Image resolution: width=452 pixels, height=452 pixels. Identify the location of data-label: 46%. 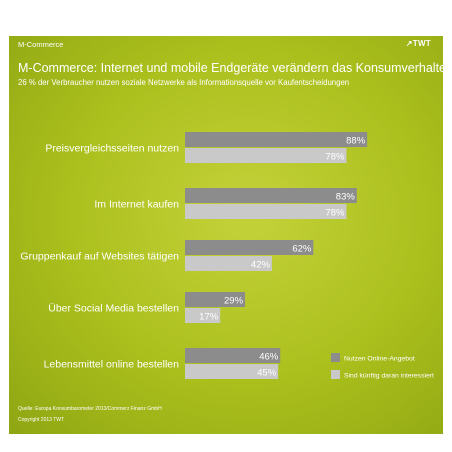
(269, 357).